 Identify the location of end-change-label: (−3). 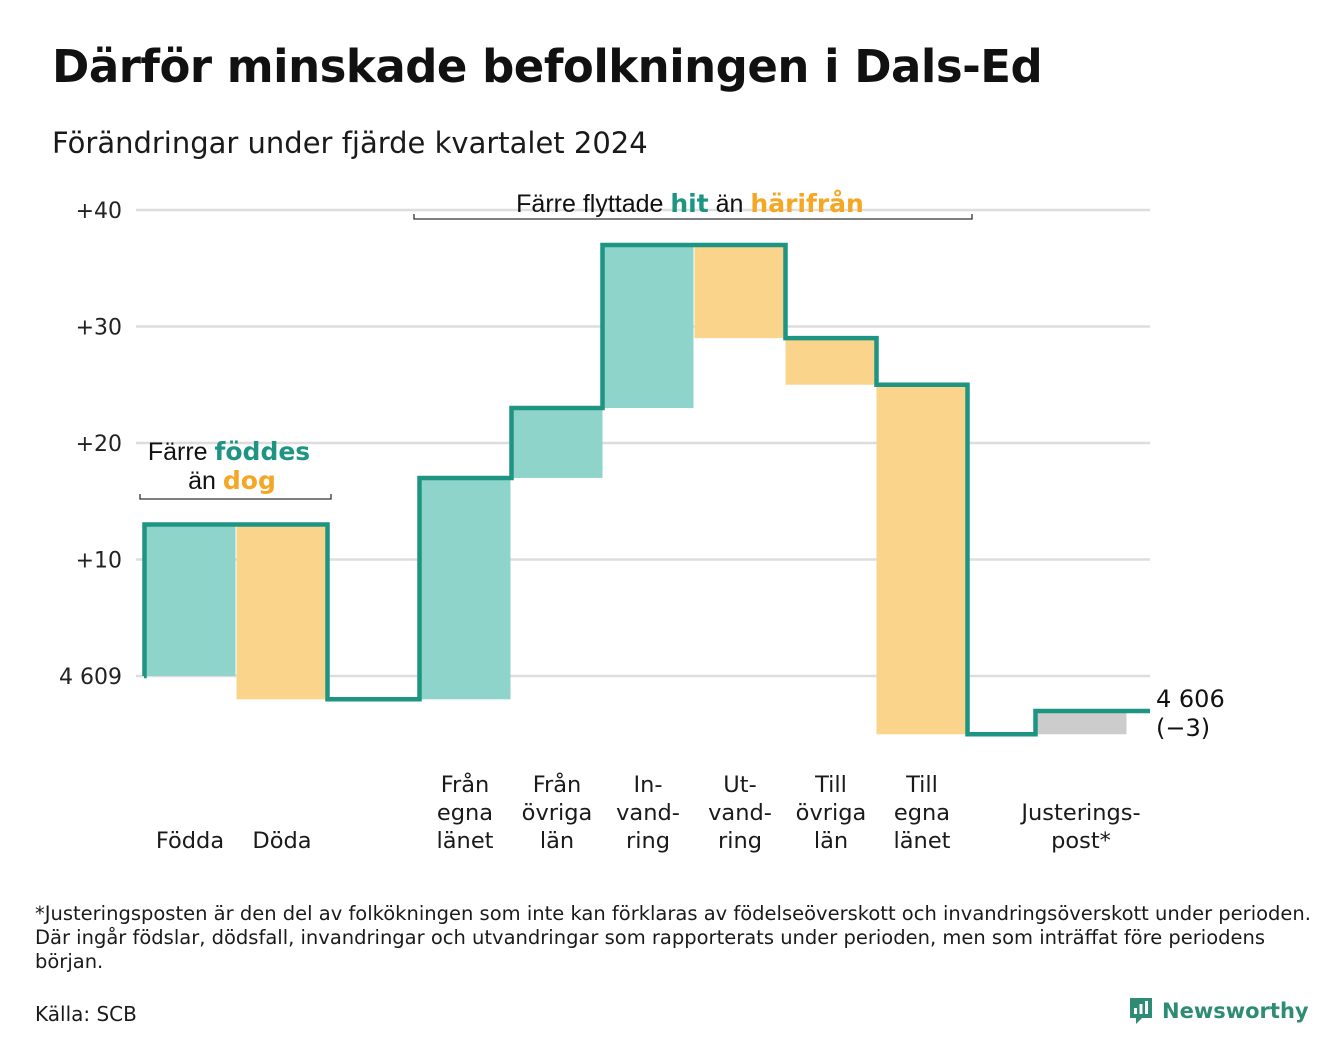
(1183, 728).